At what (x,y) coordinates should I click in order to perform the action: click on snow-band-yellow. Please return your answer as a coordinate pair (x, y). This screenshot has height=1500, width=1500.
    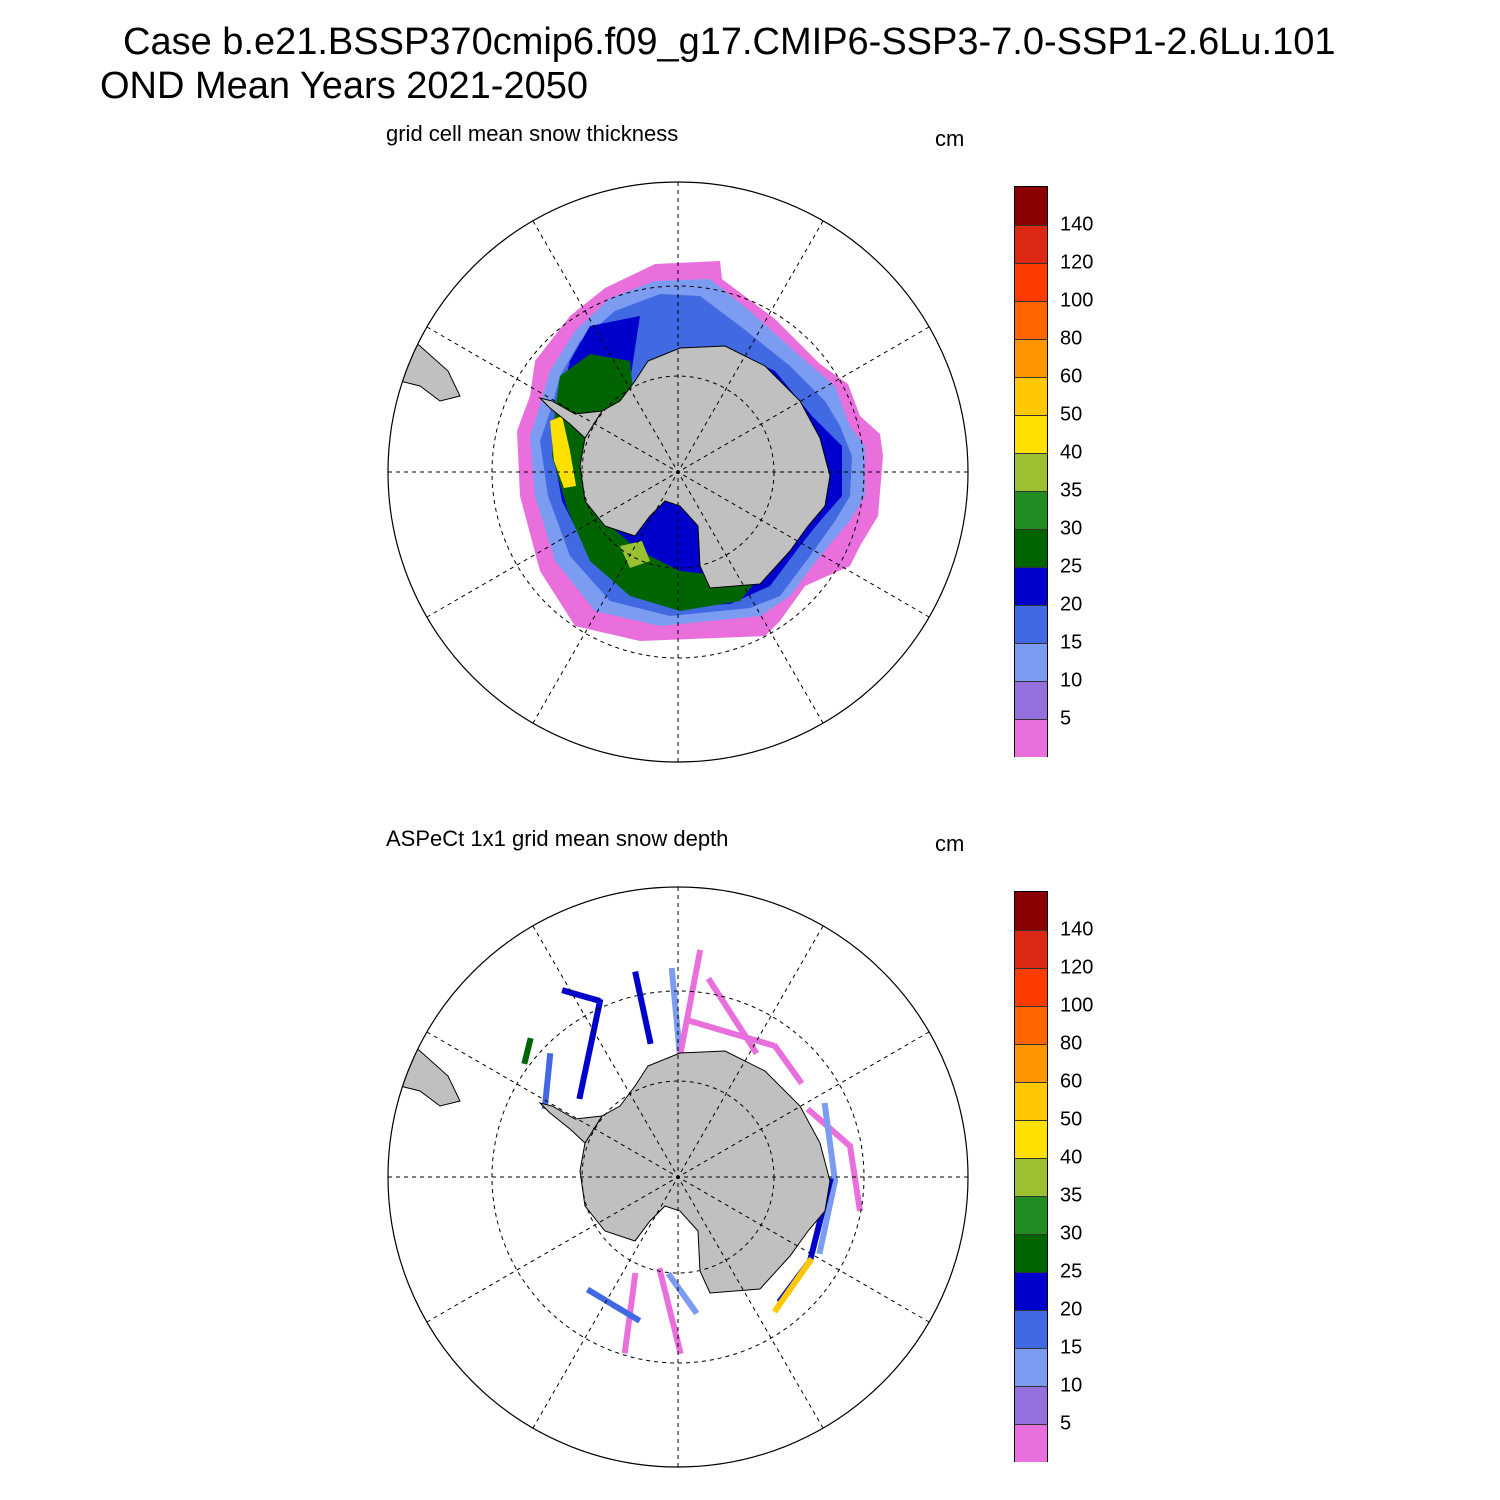
    Looking at the image, I should click on (563, 452).